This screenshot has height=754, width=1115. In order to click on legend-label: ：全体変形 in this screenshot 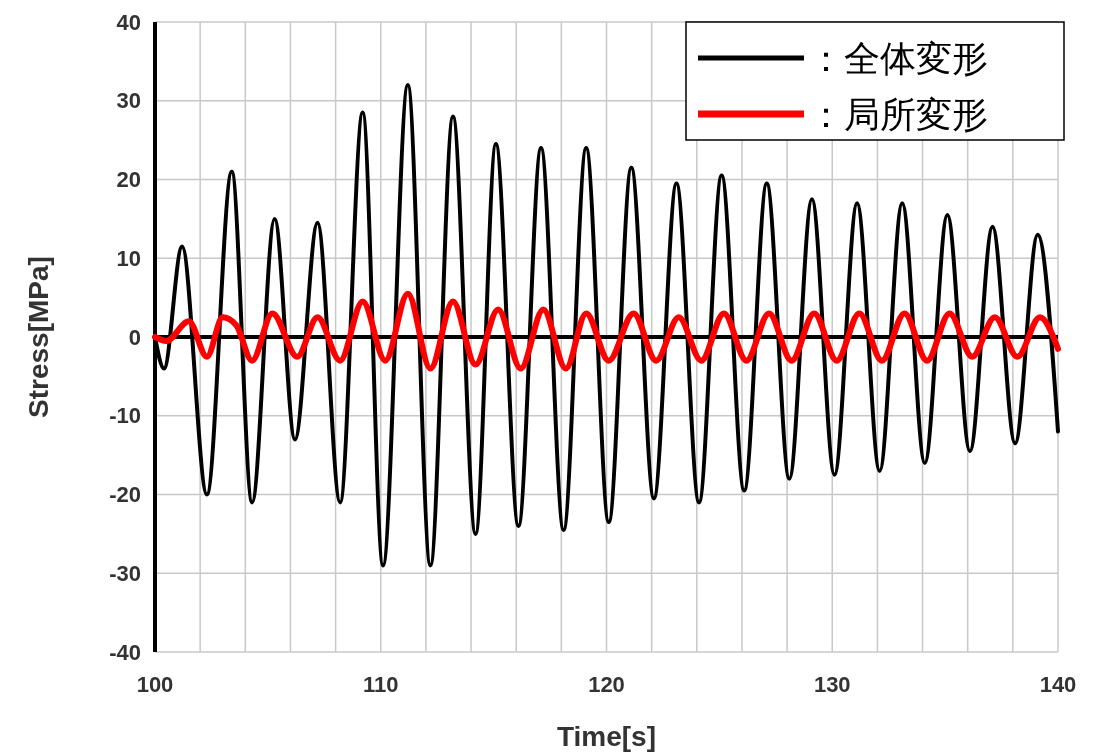, I will do `click(898, 58)`.